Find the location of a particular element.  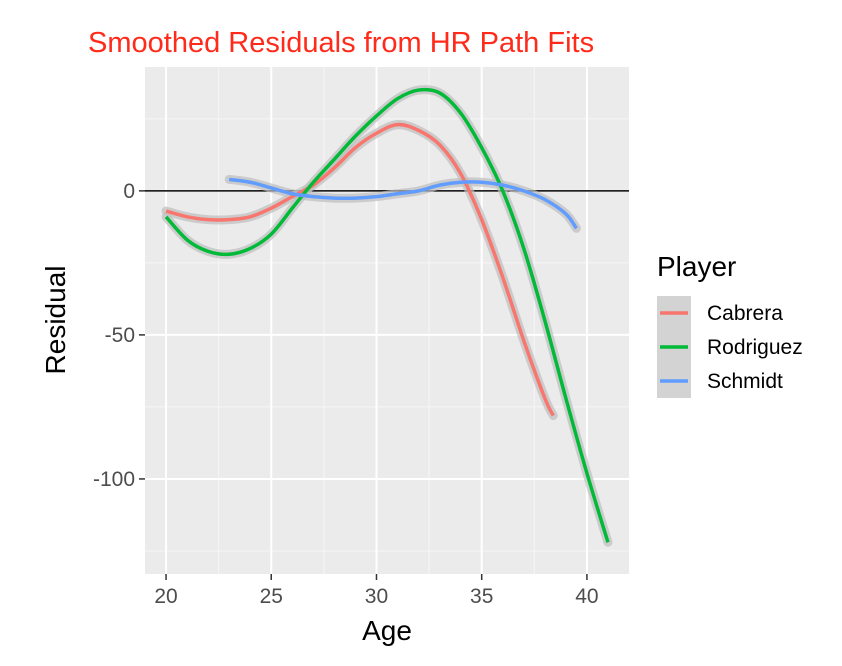

x-tick-label: 20 is located at coordinates (165, 596).